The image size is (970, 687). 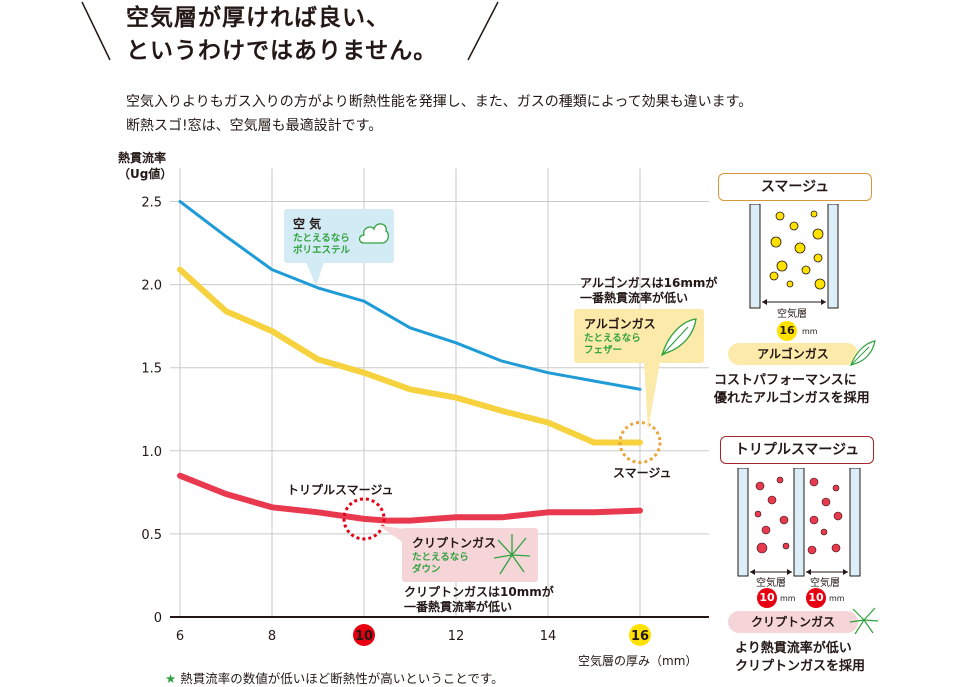 I want to click on triple-layer-label-1: 空気層, so click(x=771, y=583).